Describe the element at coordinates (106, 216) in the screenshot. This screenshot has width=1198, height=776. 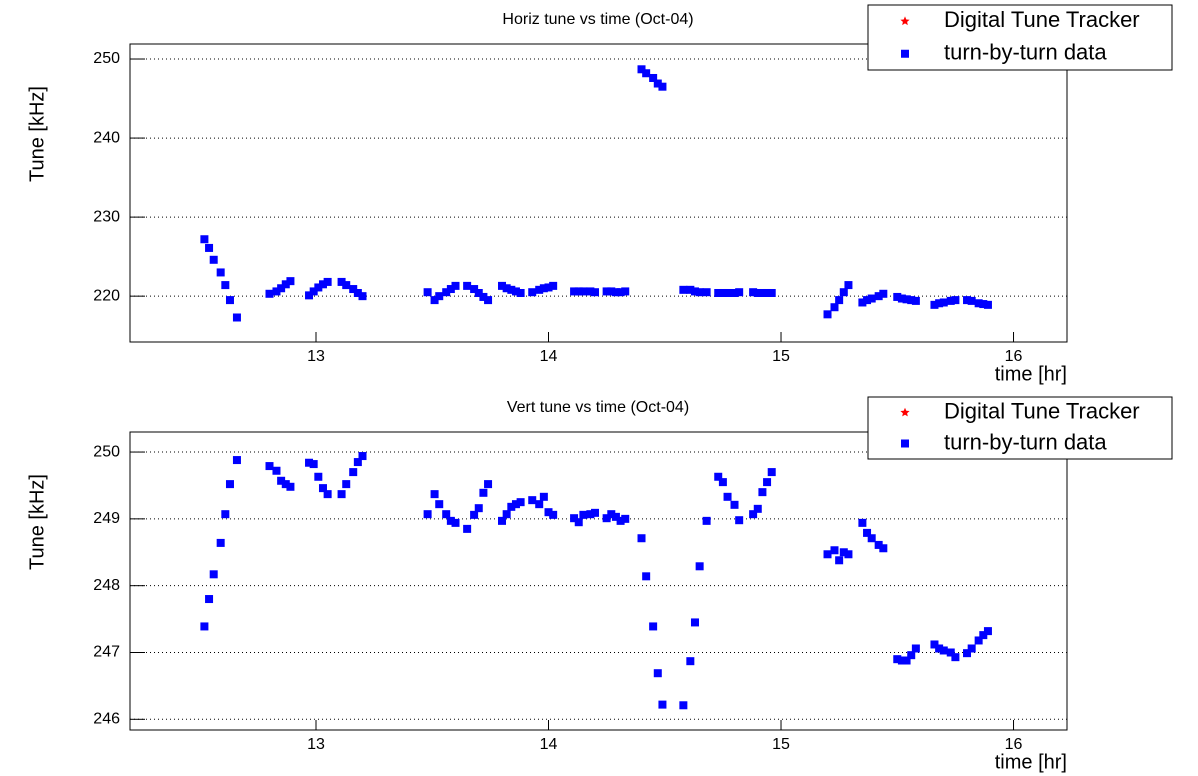
I see `y-tick-label: 230` at that location.